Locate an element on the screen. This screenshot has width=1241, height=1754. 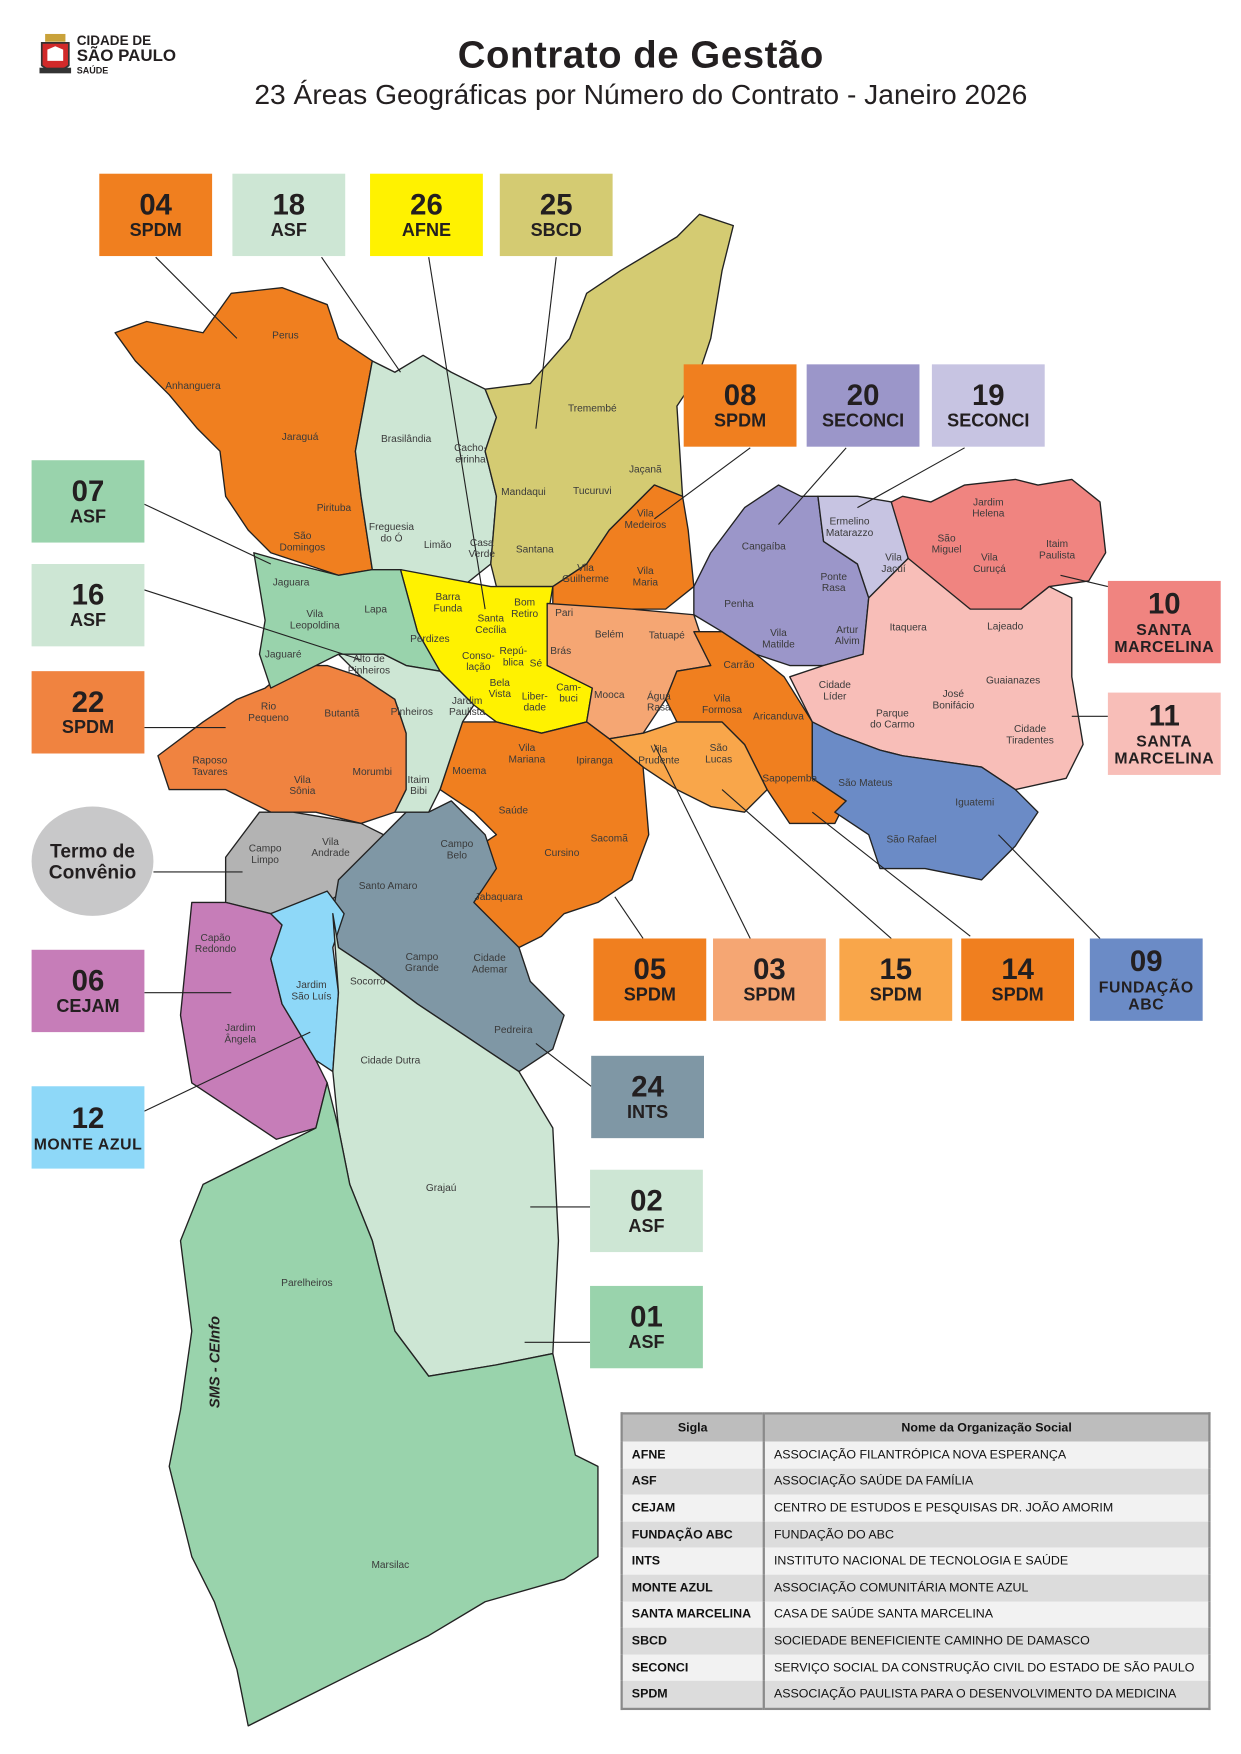
area-label-07: 07 ASF is located at coordinates (88, 501).